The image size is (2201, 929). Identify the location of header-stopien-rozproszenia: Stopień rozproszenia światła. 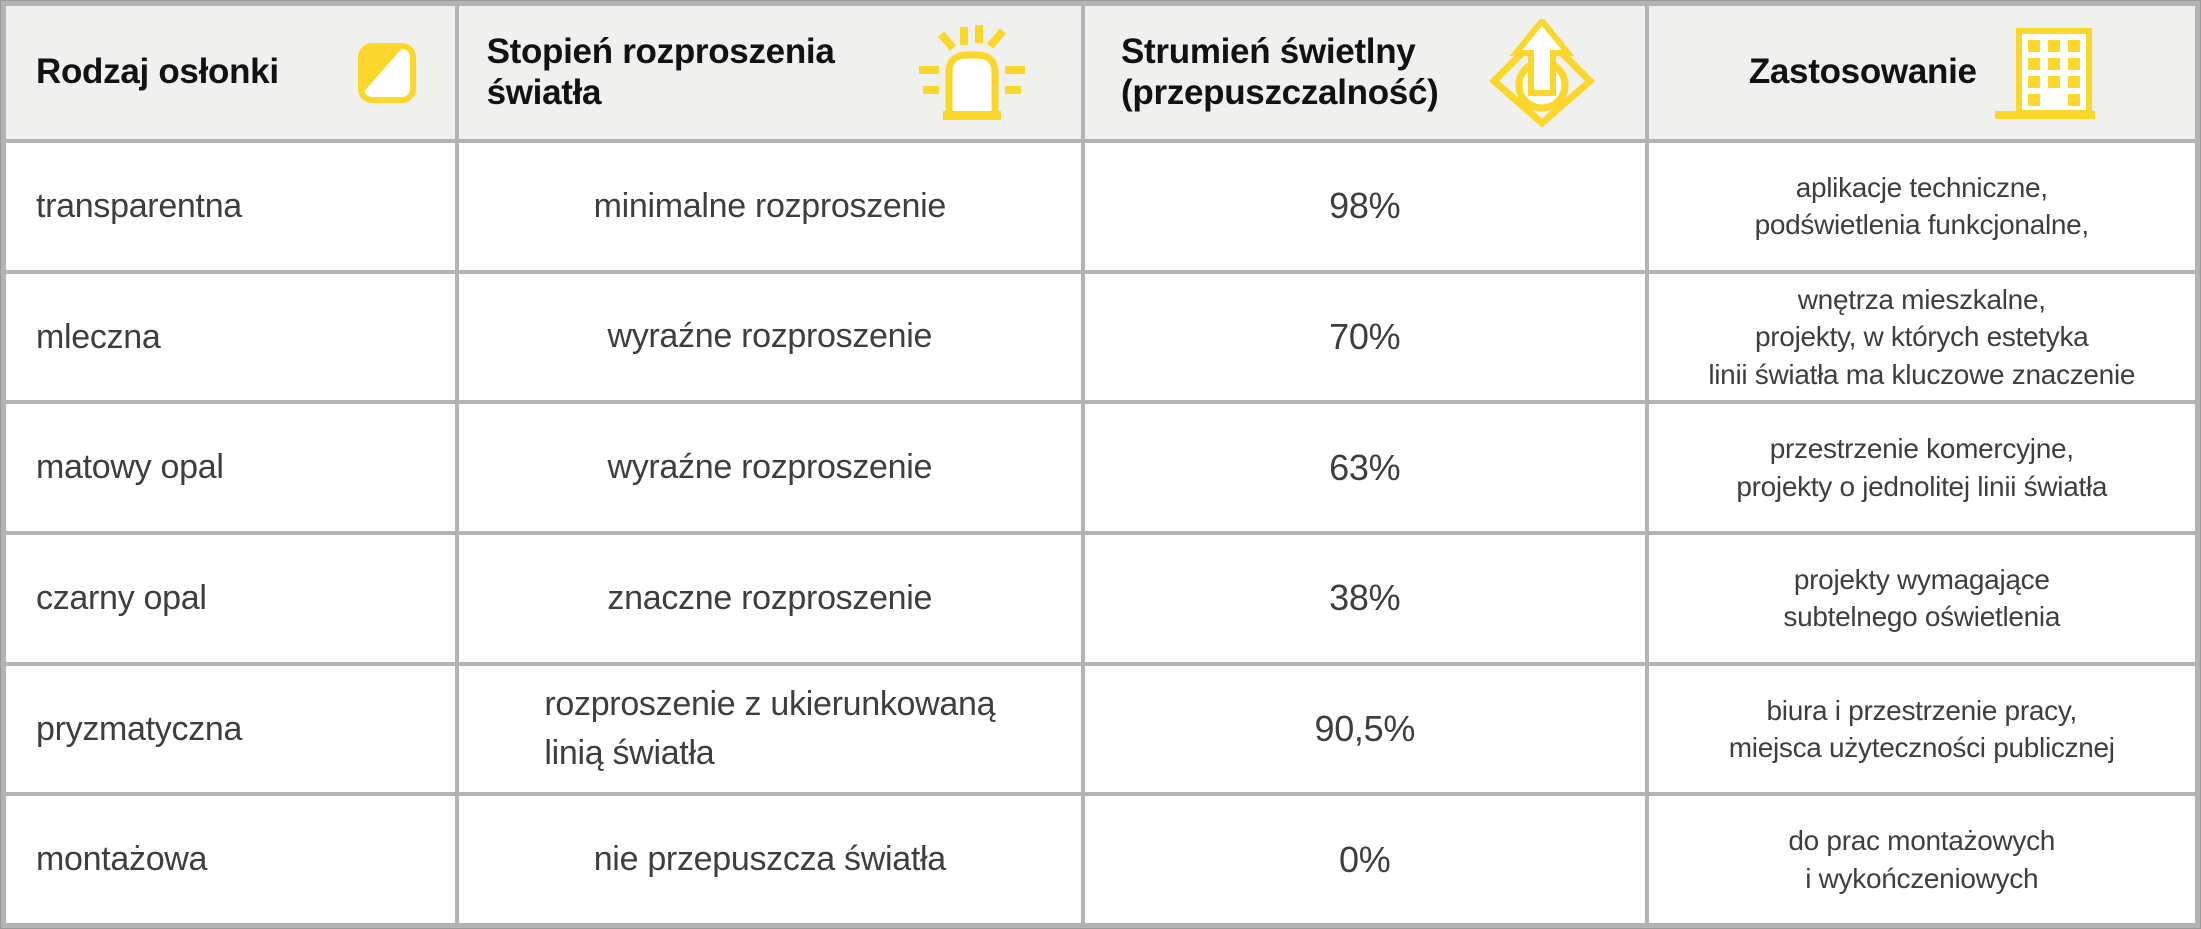
(770, 72).